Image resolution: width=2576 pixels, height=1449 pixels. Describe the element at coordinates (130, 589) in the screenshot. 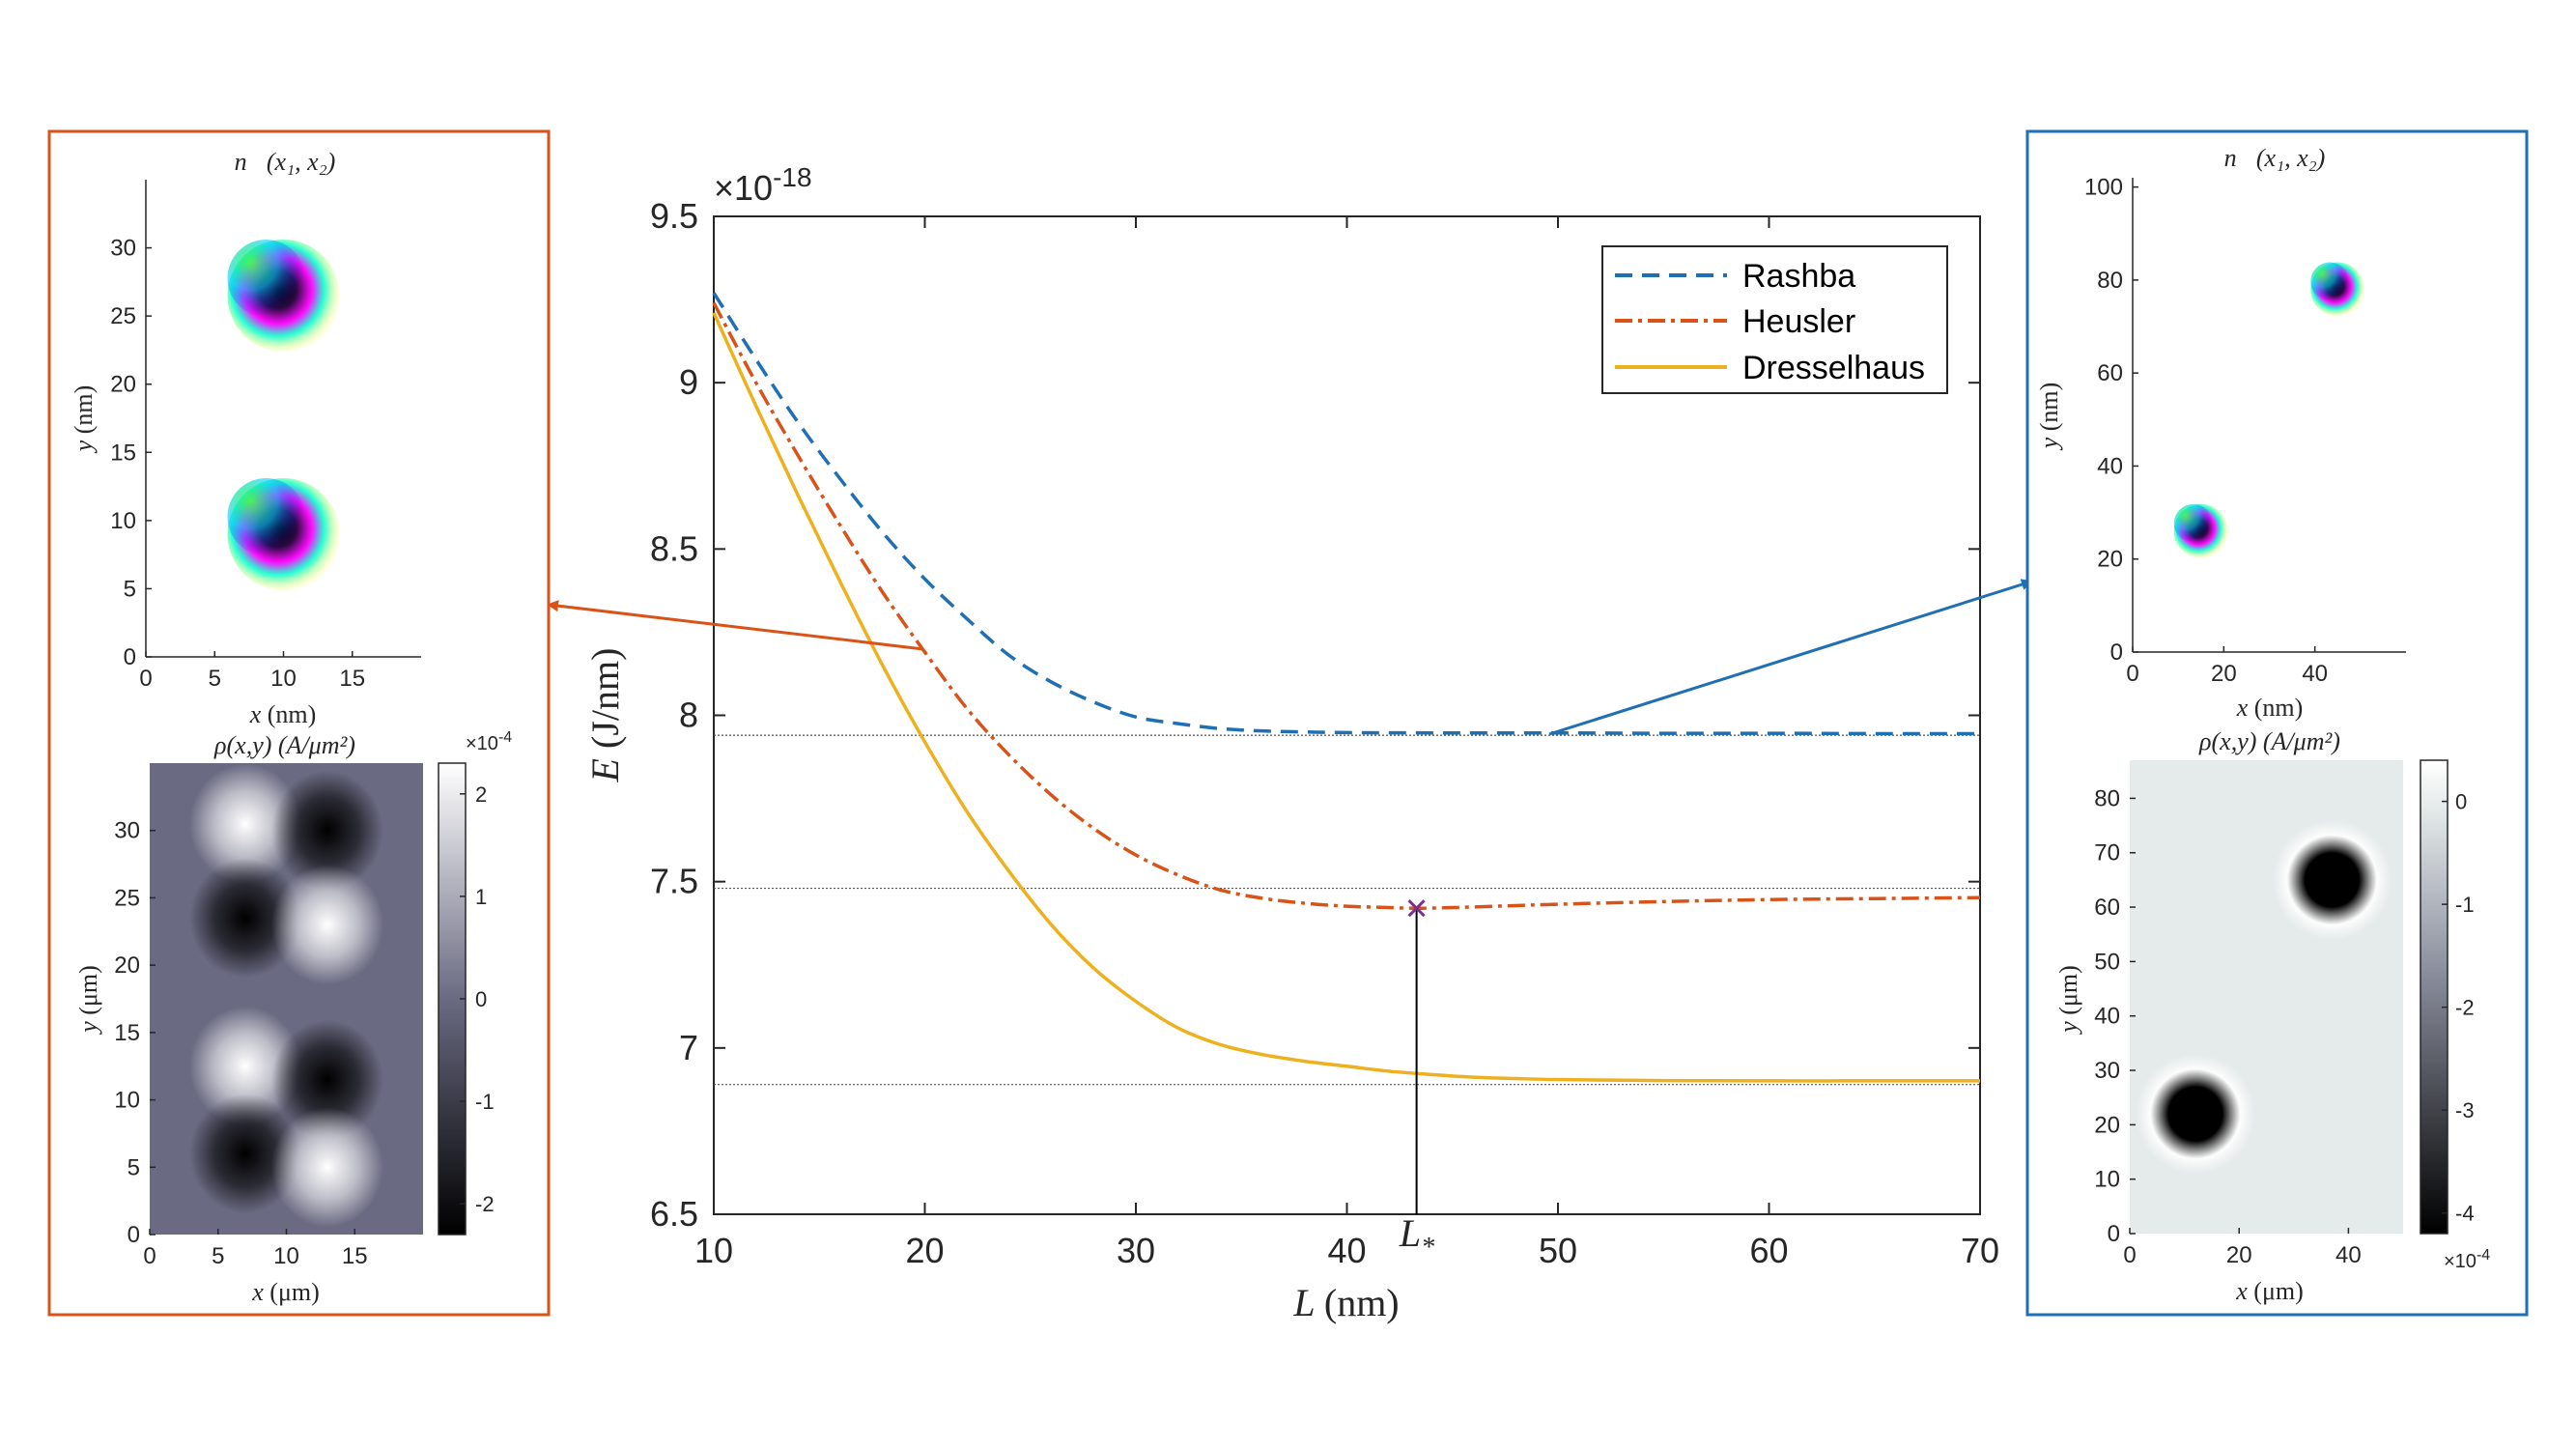

I see `y-tick-label: 5` at that location.